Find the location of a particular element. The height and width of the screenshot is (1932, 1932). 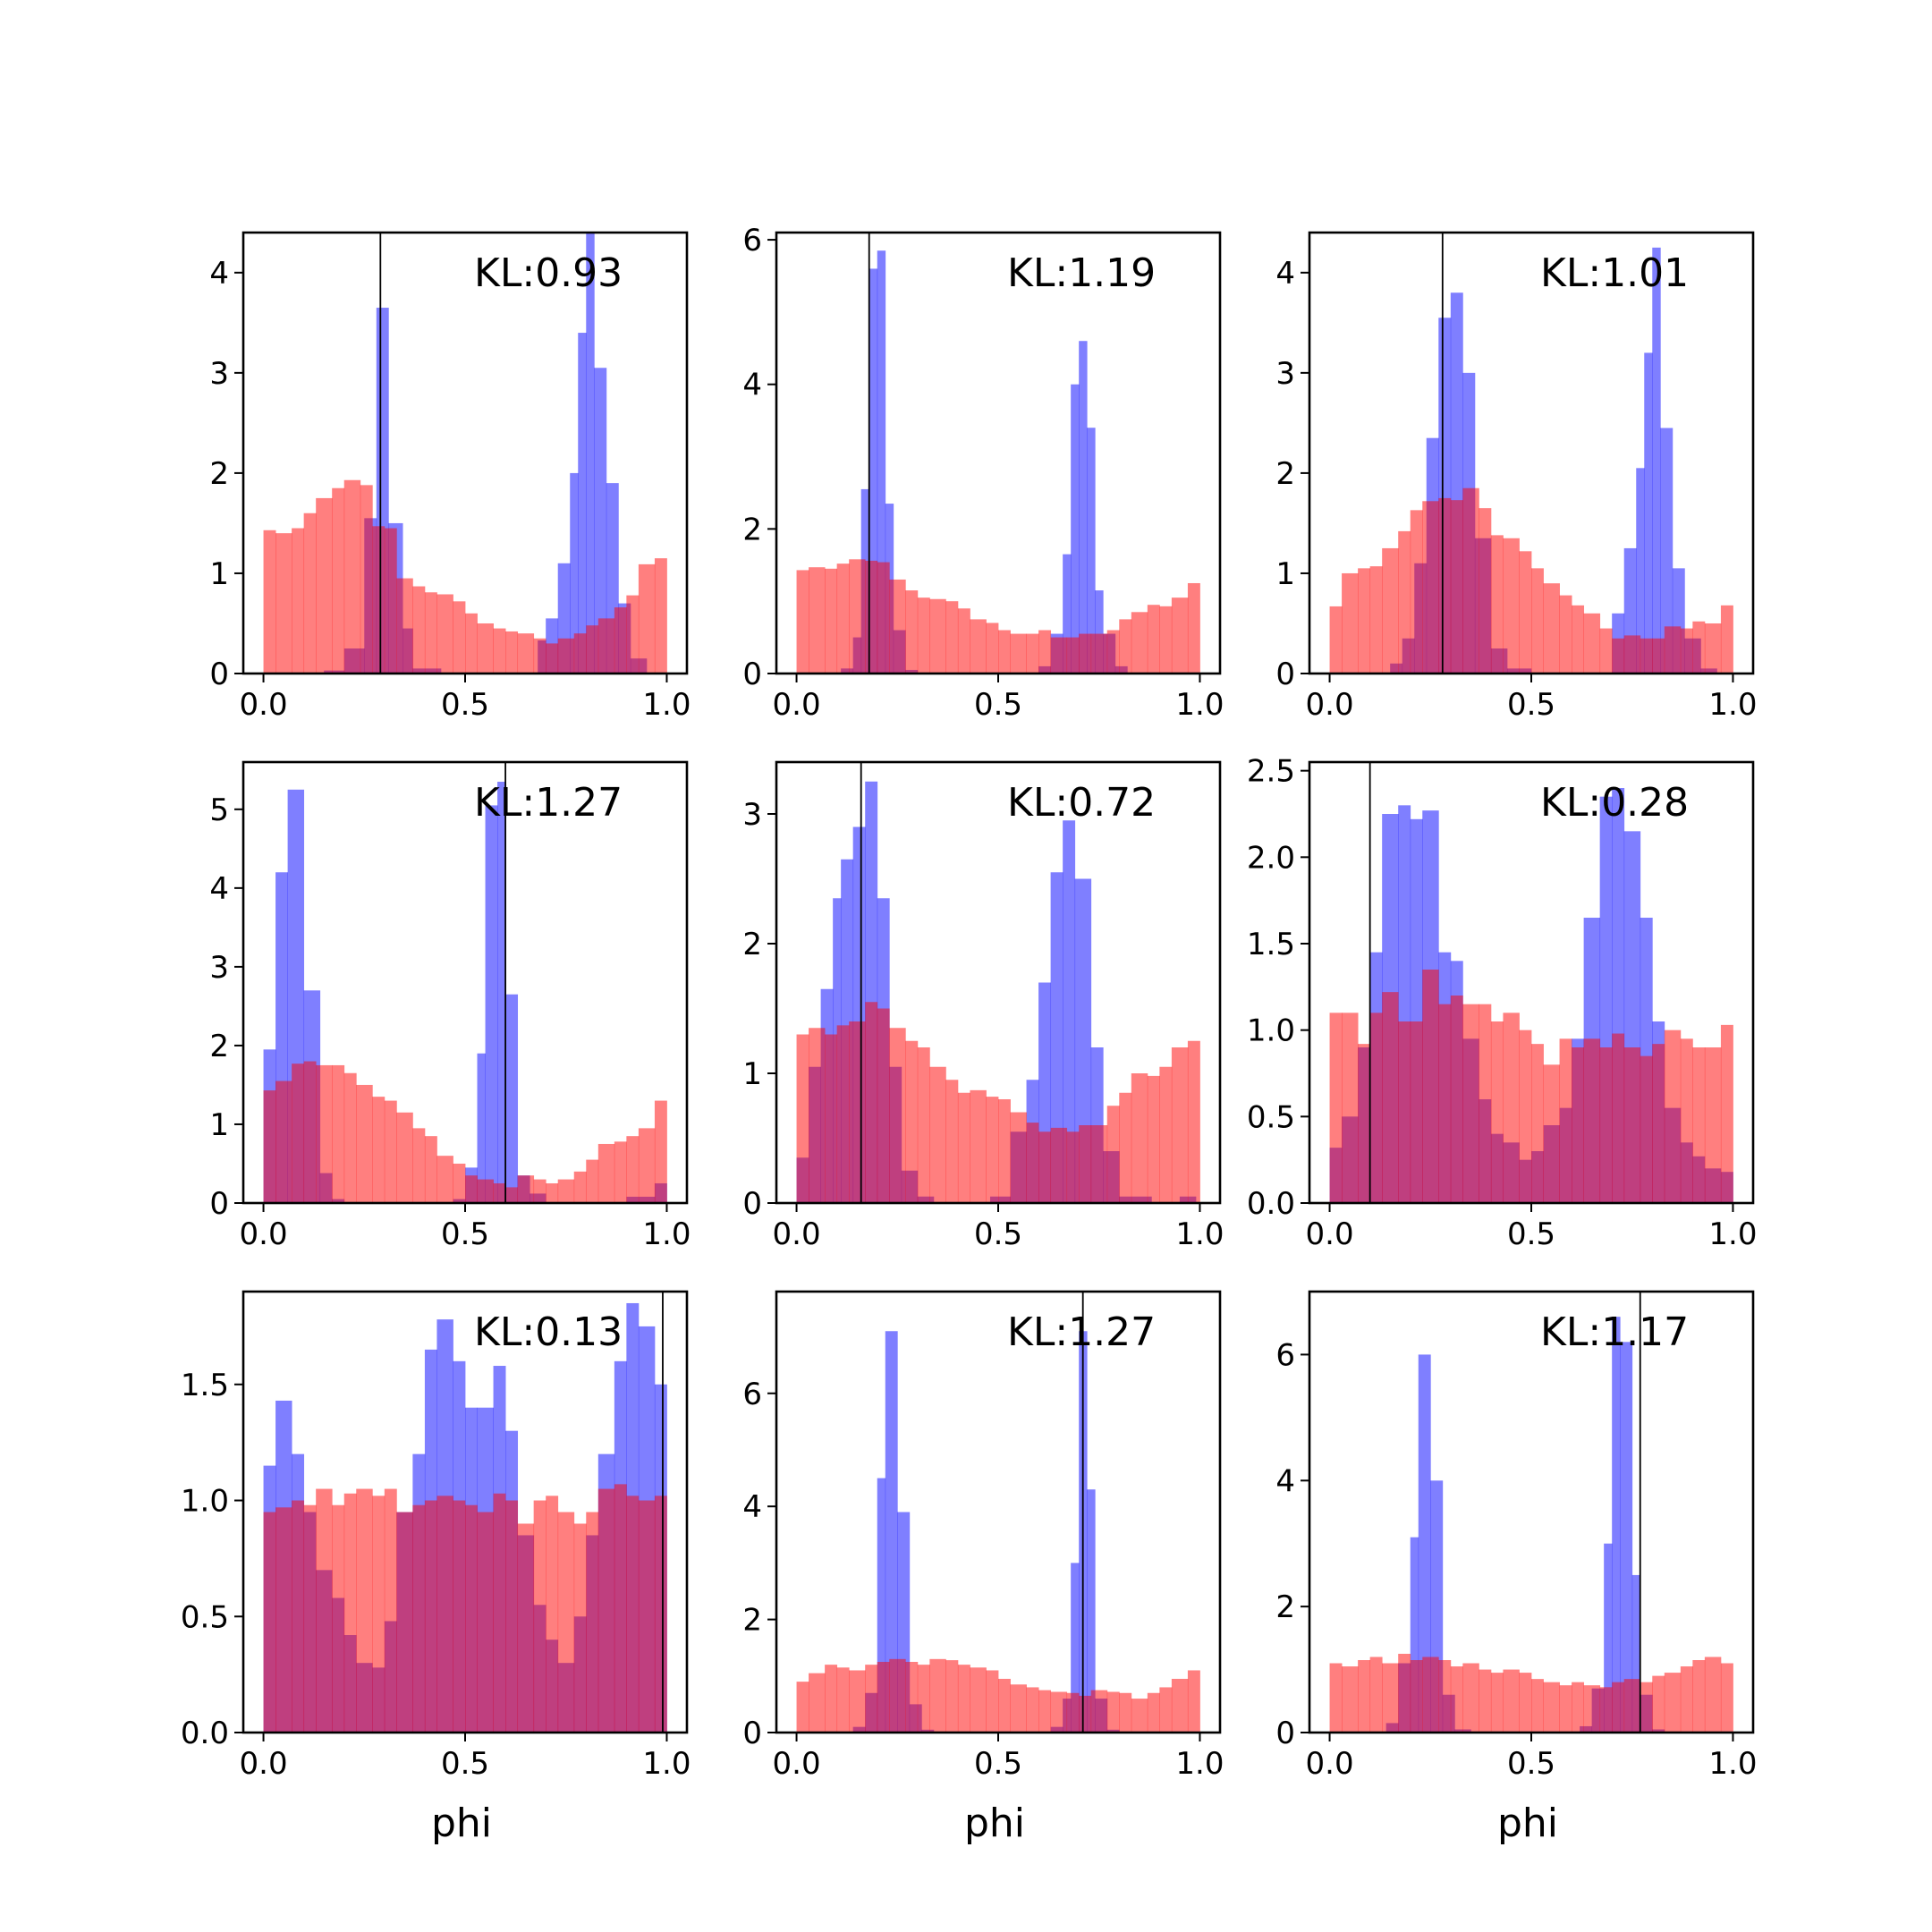

subplot-2: 0.0 0.5 1.0 0 2 4 6 KL:1.19 is located at coordinates (983, 473).